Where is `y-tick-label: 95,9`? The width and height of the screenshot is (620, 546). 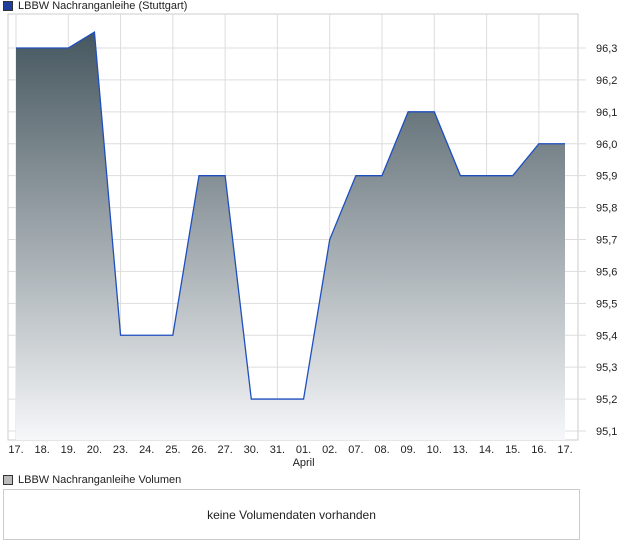
y-tick-label: 95,9 is located at coordinates (606, 177).